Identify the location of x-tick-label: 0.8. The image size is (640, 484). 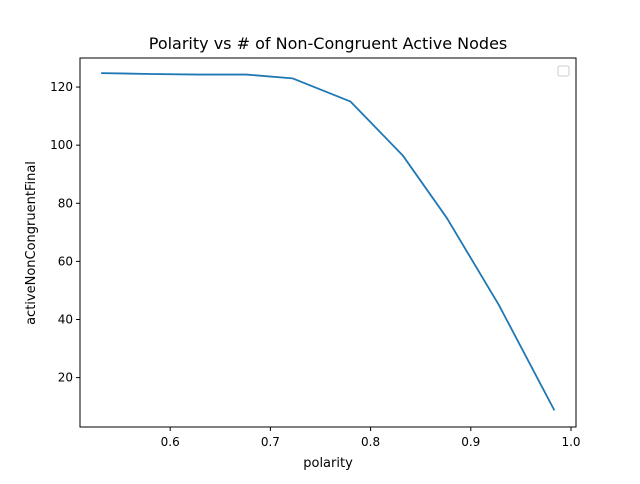
(370, 442).